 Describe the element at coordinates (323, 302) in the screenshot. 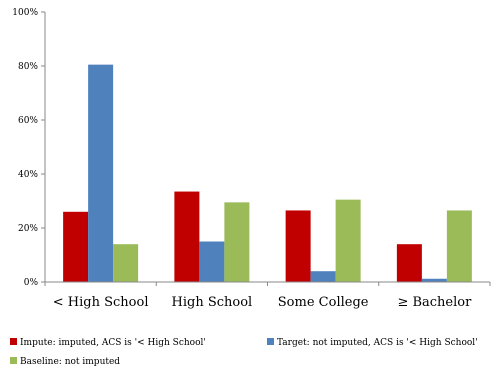

I see `x-category-label: Some College` at that location.